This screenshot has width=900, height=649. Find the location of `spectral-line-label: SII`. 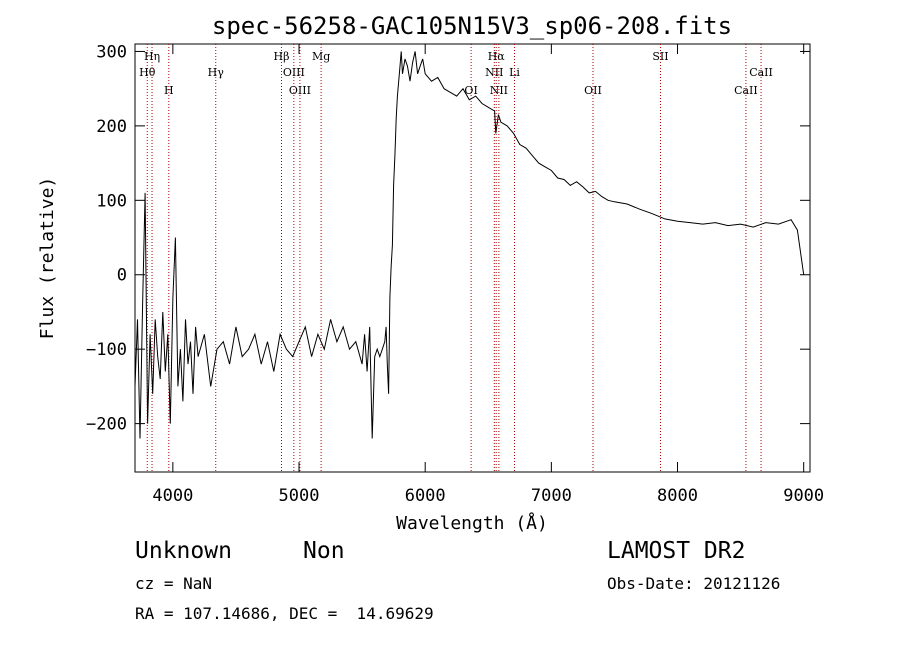

spectral-line-label: SII is located at coordinates (660, 56).